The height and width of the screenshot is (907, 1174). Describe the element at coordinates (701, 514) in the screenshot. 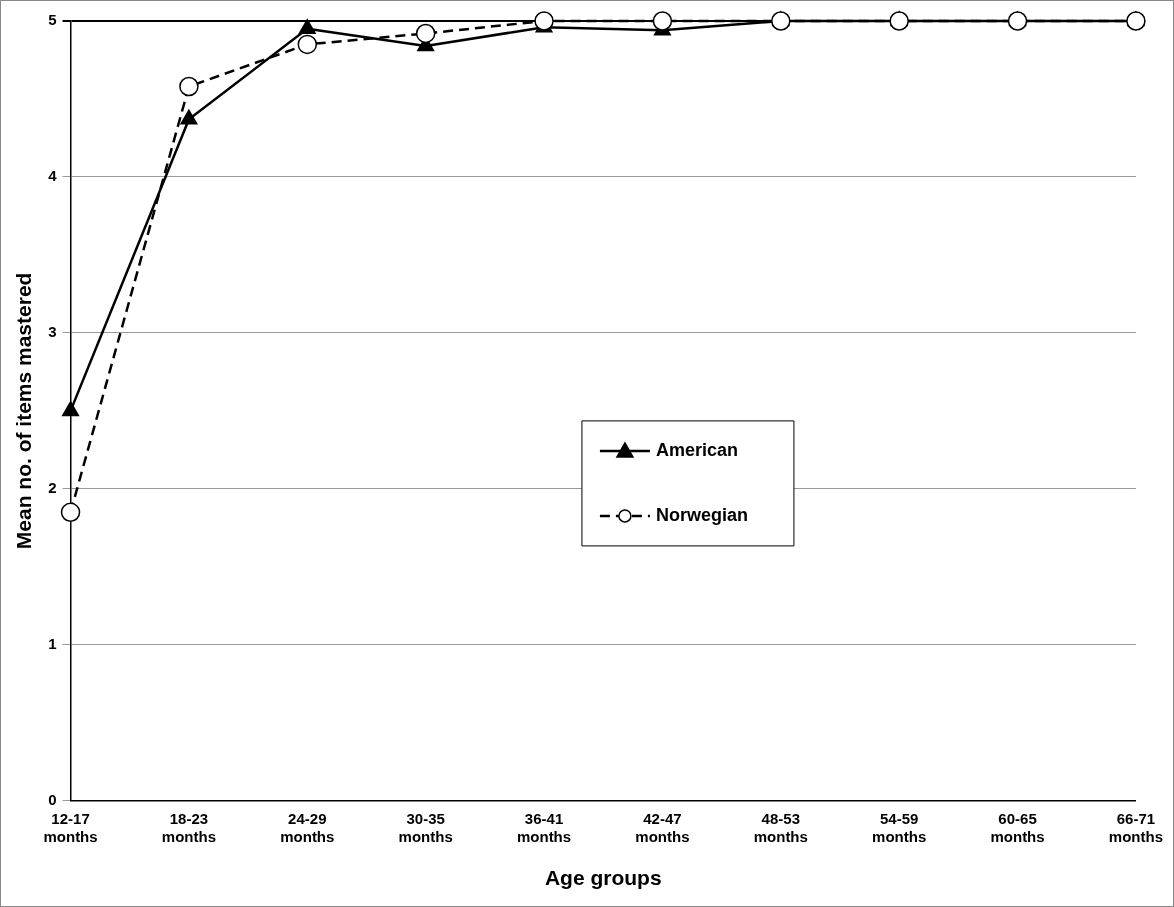

I see `legend-label: Norwegian` at that location.